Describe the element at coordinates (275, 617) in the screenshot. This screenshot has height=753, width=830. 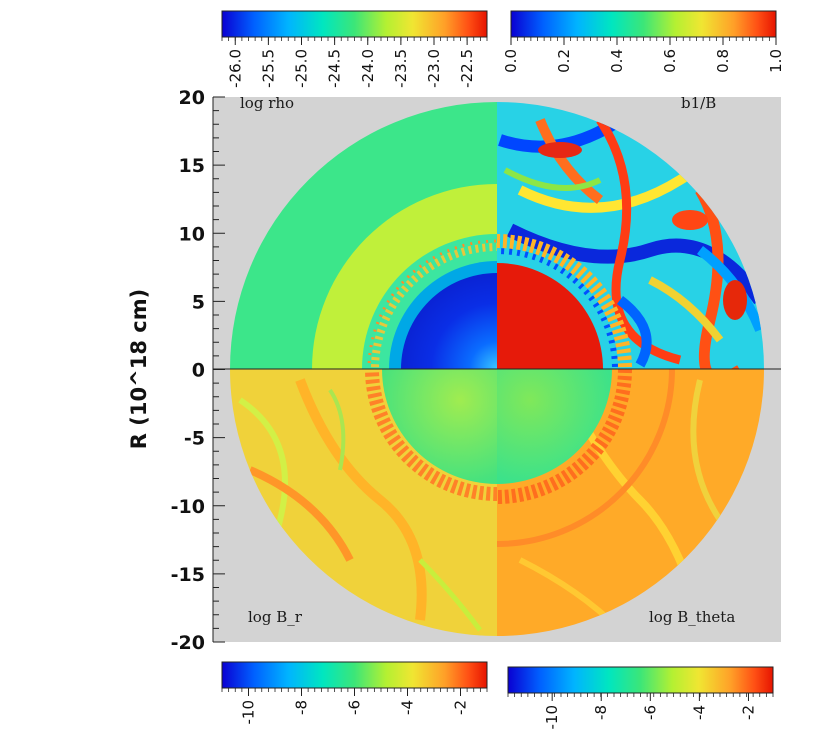
I see `label-log-B-r: log B_r` at that location.